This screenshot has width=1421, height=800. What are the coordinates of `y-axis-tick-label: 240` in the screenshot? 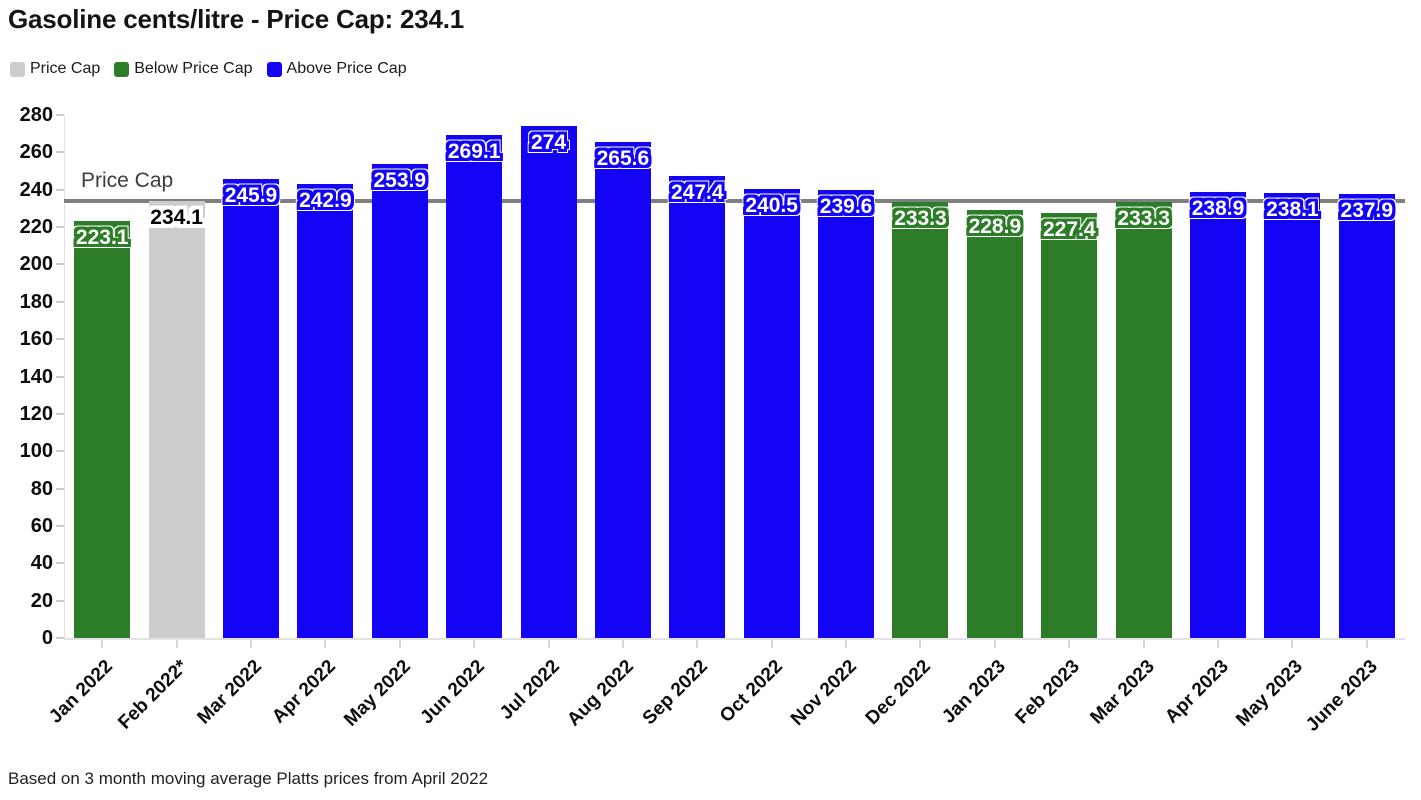 It's located at (36, 189).